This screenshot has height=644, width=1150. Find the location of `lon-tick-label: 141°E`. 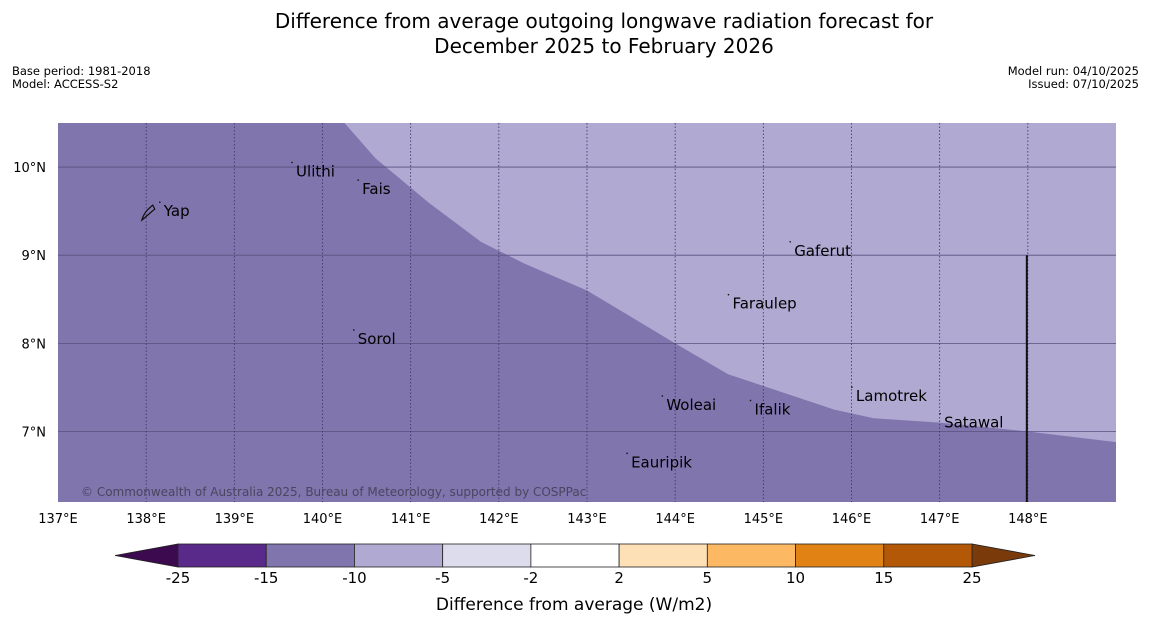

lon-tick-label: 141°E is located at coordinates (411, 519).